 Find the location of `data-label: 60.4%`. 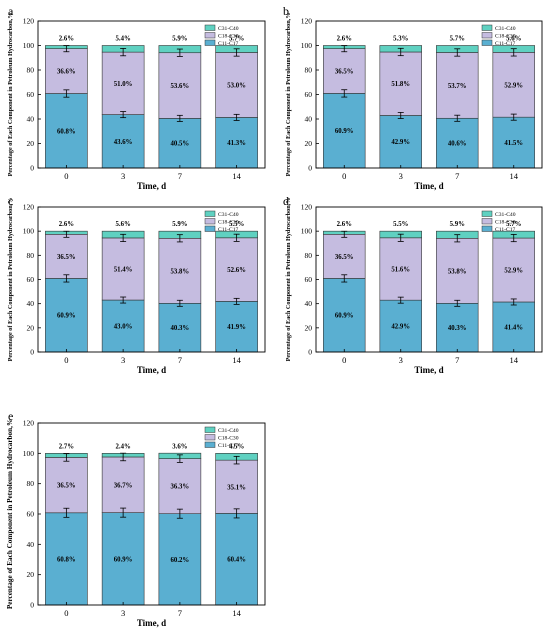

data-label: 60.4% is located at coordinates (236, 560).